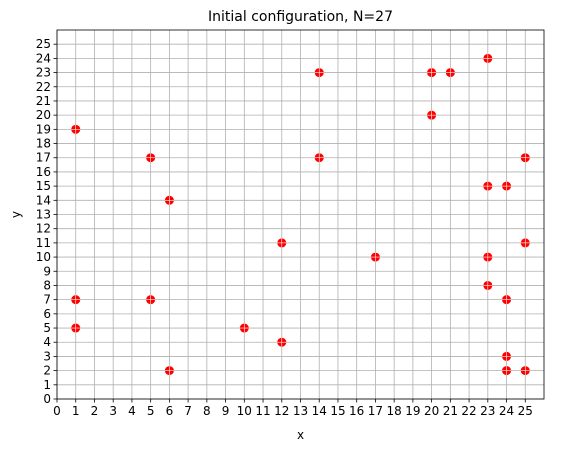  What do you see at coordinates (95, 411) in the screenshot?
I see `x-tick-label: 2` at bounding box center [95, 411].